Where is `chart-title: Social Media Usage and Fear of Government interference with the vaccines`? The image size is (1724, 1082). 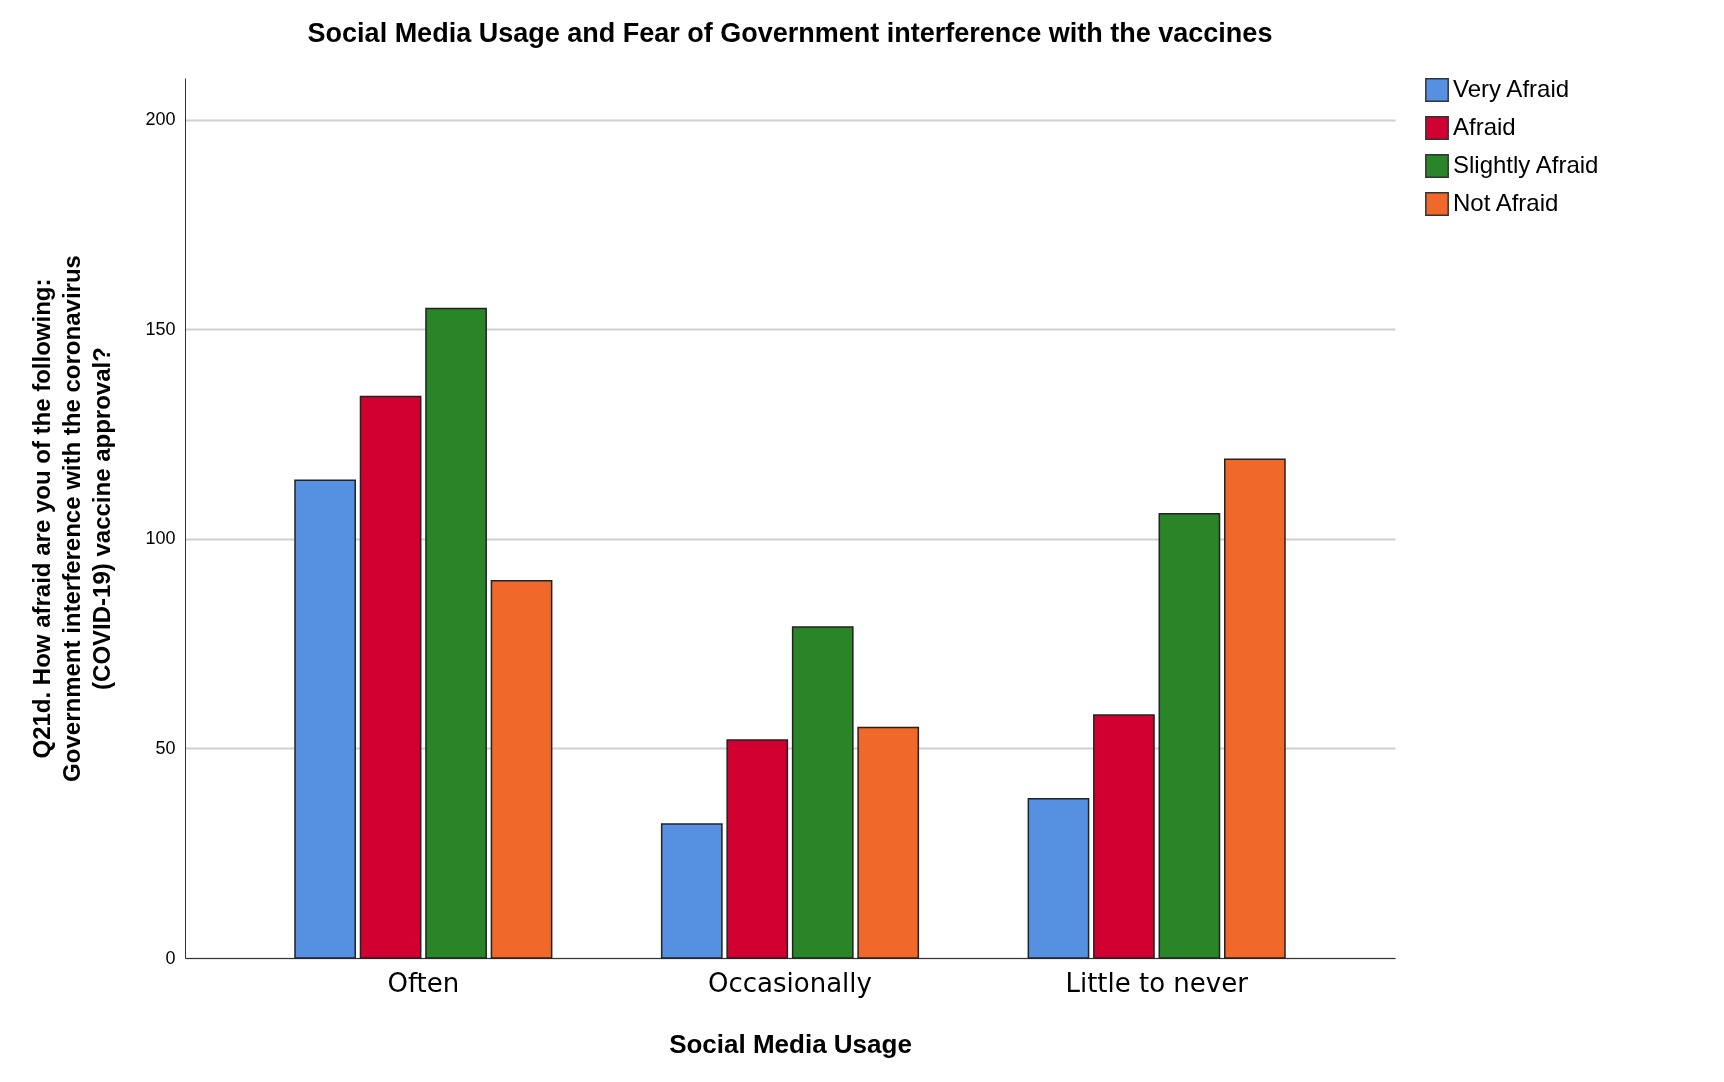
chart-title: Social Media Usage and Fear of Government interference with the vaccines is located at coordinates (790, 33).